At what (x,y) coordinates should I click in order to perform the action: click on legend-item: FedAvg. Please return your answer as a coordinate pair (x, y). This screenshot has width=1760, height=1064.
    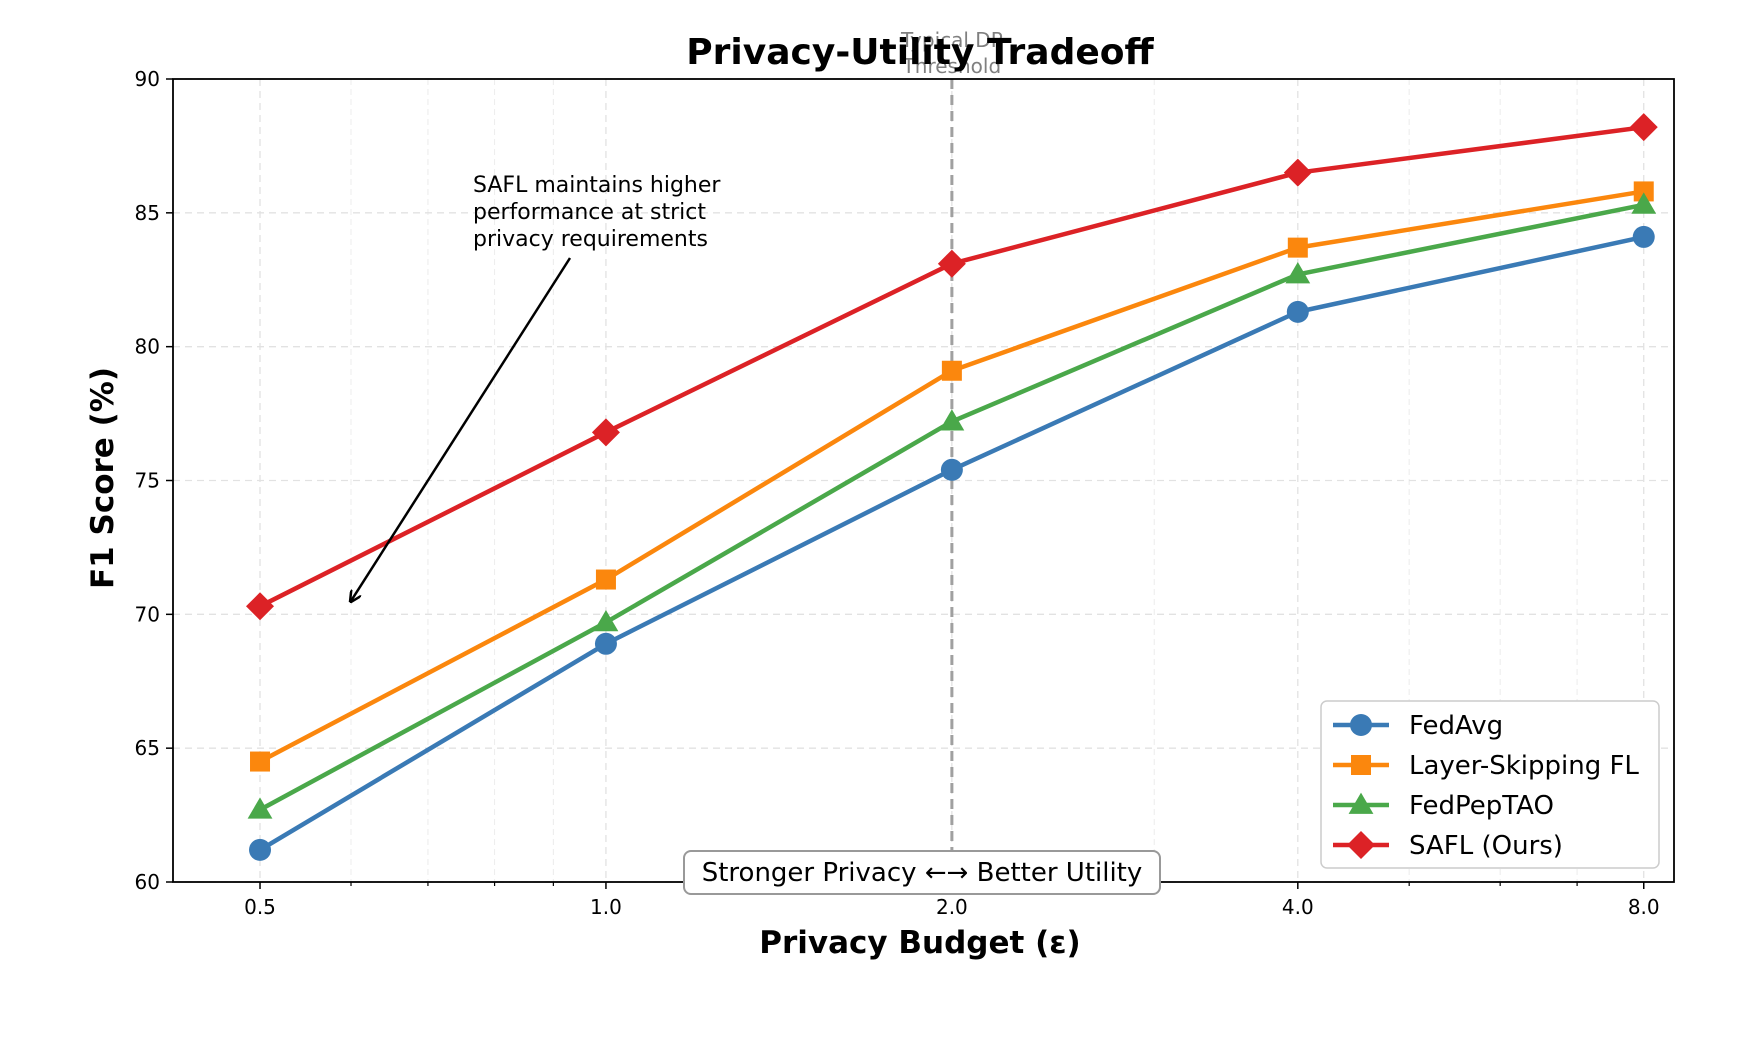
    Looking at the image, I should click on (1418, 726).